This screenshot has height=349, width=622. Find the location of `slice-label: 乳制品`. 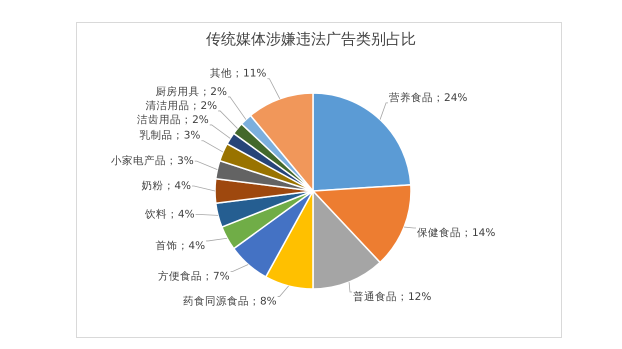

slice-label: 乳制品 is located at coordinates (156, 135).